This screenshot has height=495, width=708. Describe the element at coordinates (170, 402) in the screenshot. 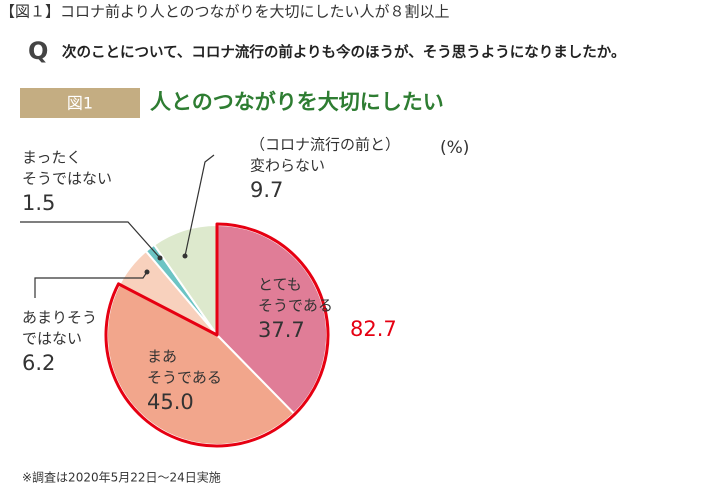

I see `slice-value: 45.0` at that location.